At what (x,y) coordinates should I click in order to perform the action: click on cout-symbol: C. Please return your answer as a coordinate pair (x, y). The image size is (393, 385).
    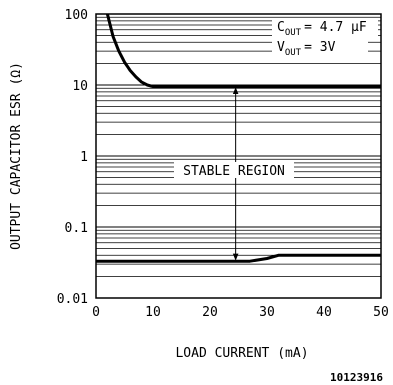
    Looking at the image, I should click on (281, 27).